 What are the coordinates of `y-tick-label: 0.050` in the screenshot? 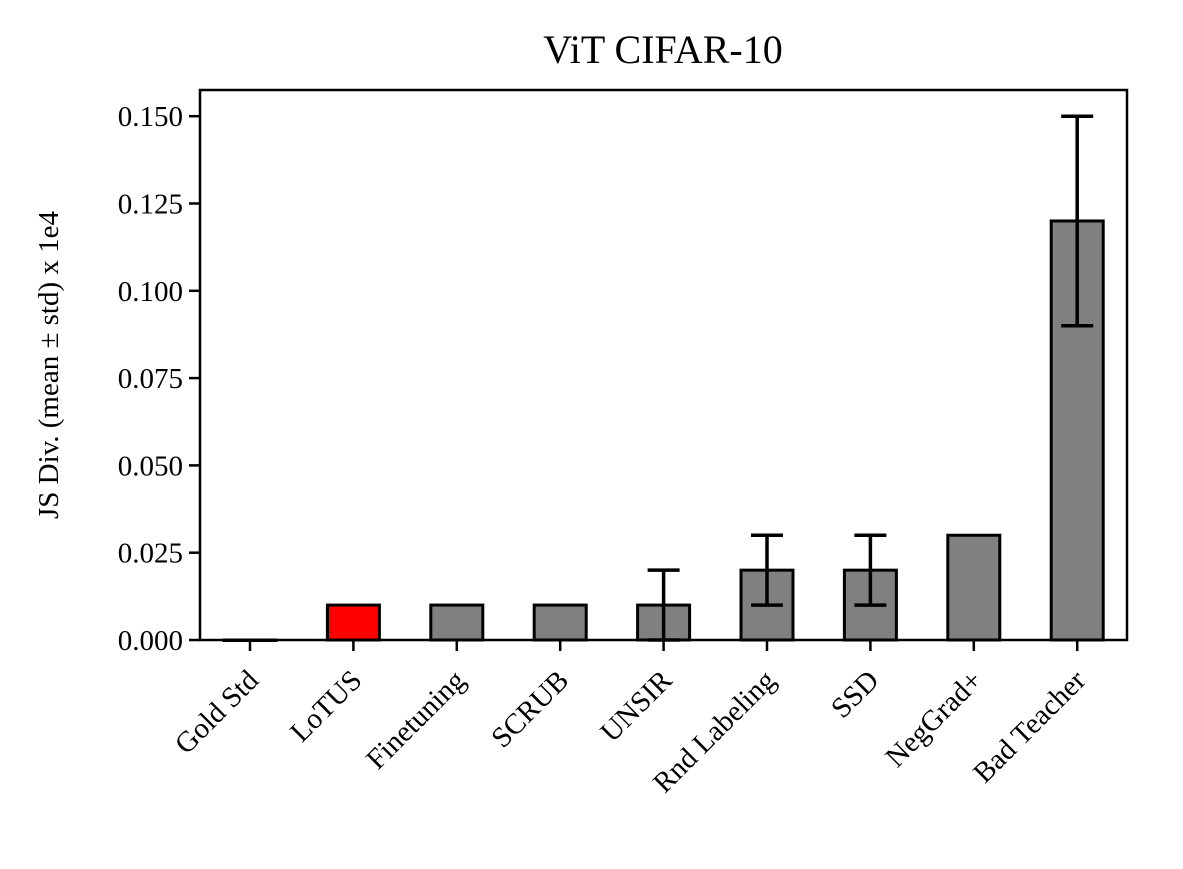 It's located at (150, 466).